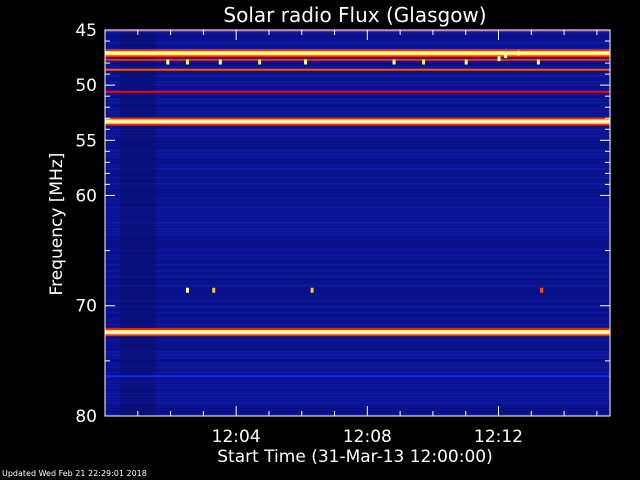 The width and height of the screenshot is (640, 480). Describe the element at coordinates (86, 86) in the screenshot. I see `y-tick-label: 50` at that location.